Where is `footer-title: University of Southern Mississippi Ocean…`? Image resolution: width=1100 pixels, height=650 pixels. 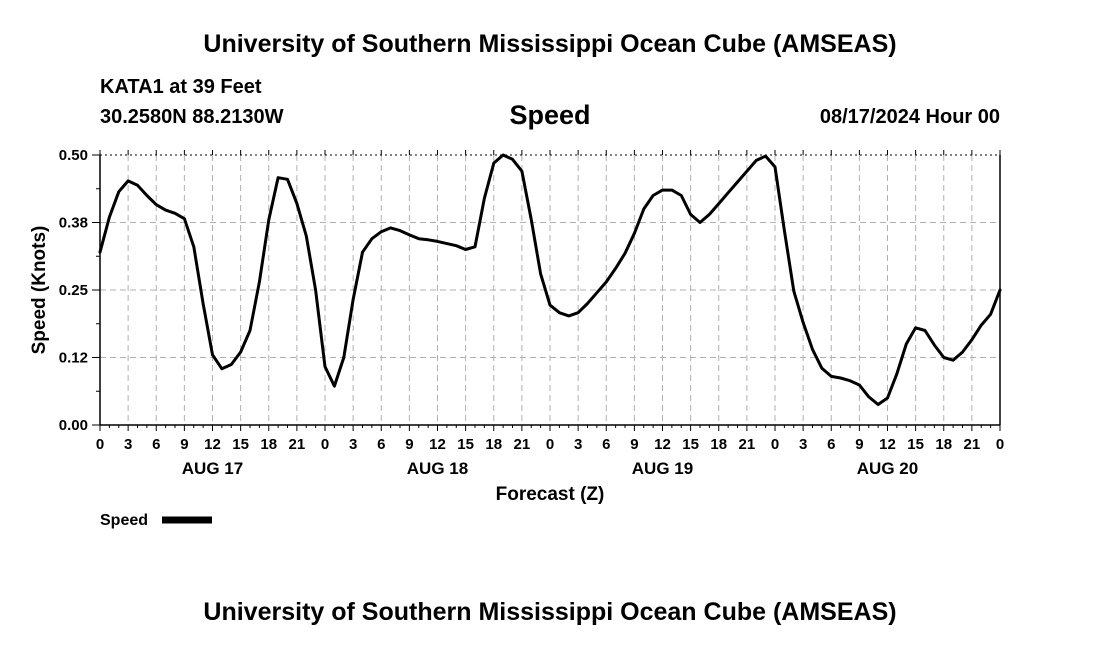 footer-title: University of Southern Mississippi Ocean… is located at coordinates (550, 612).